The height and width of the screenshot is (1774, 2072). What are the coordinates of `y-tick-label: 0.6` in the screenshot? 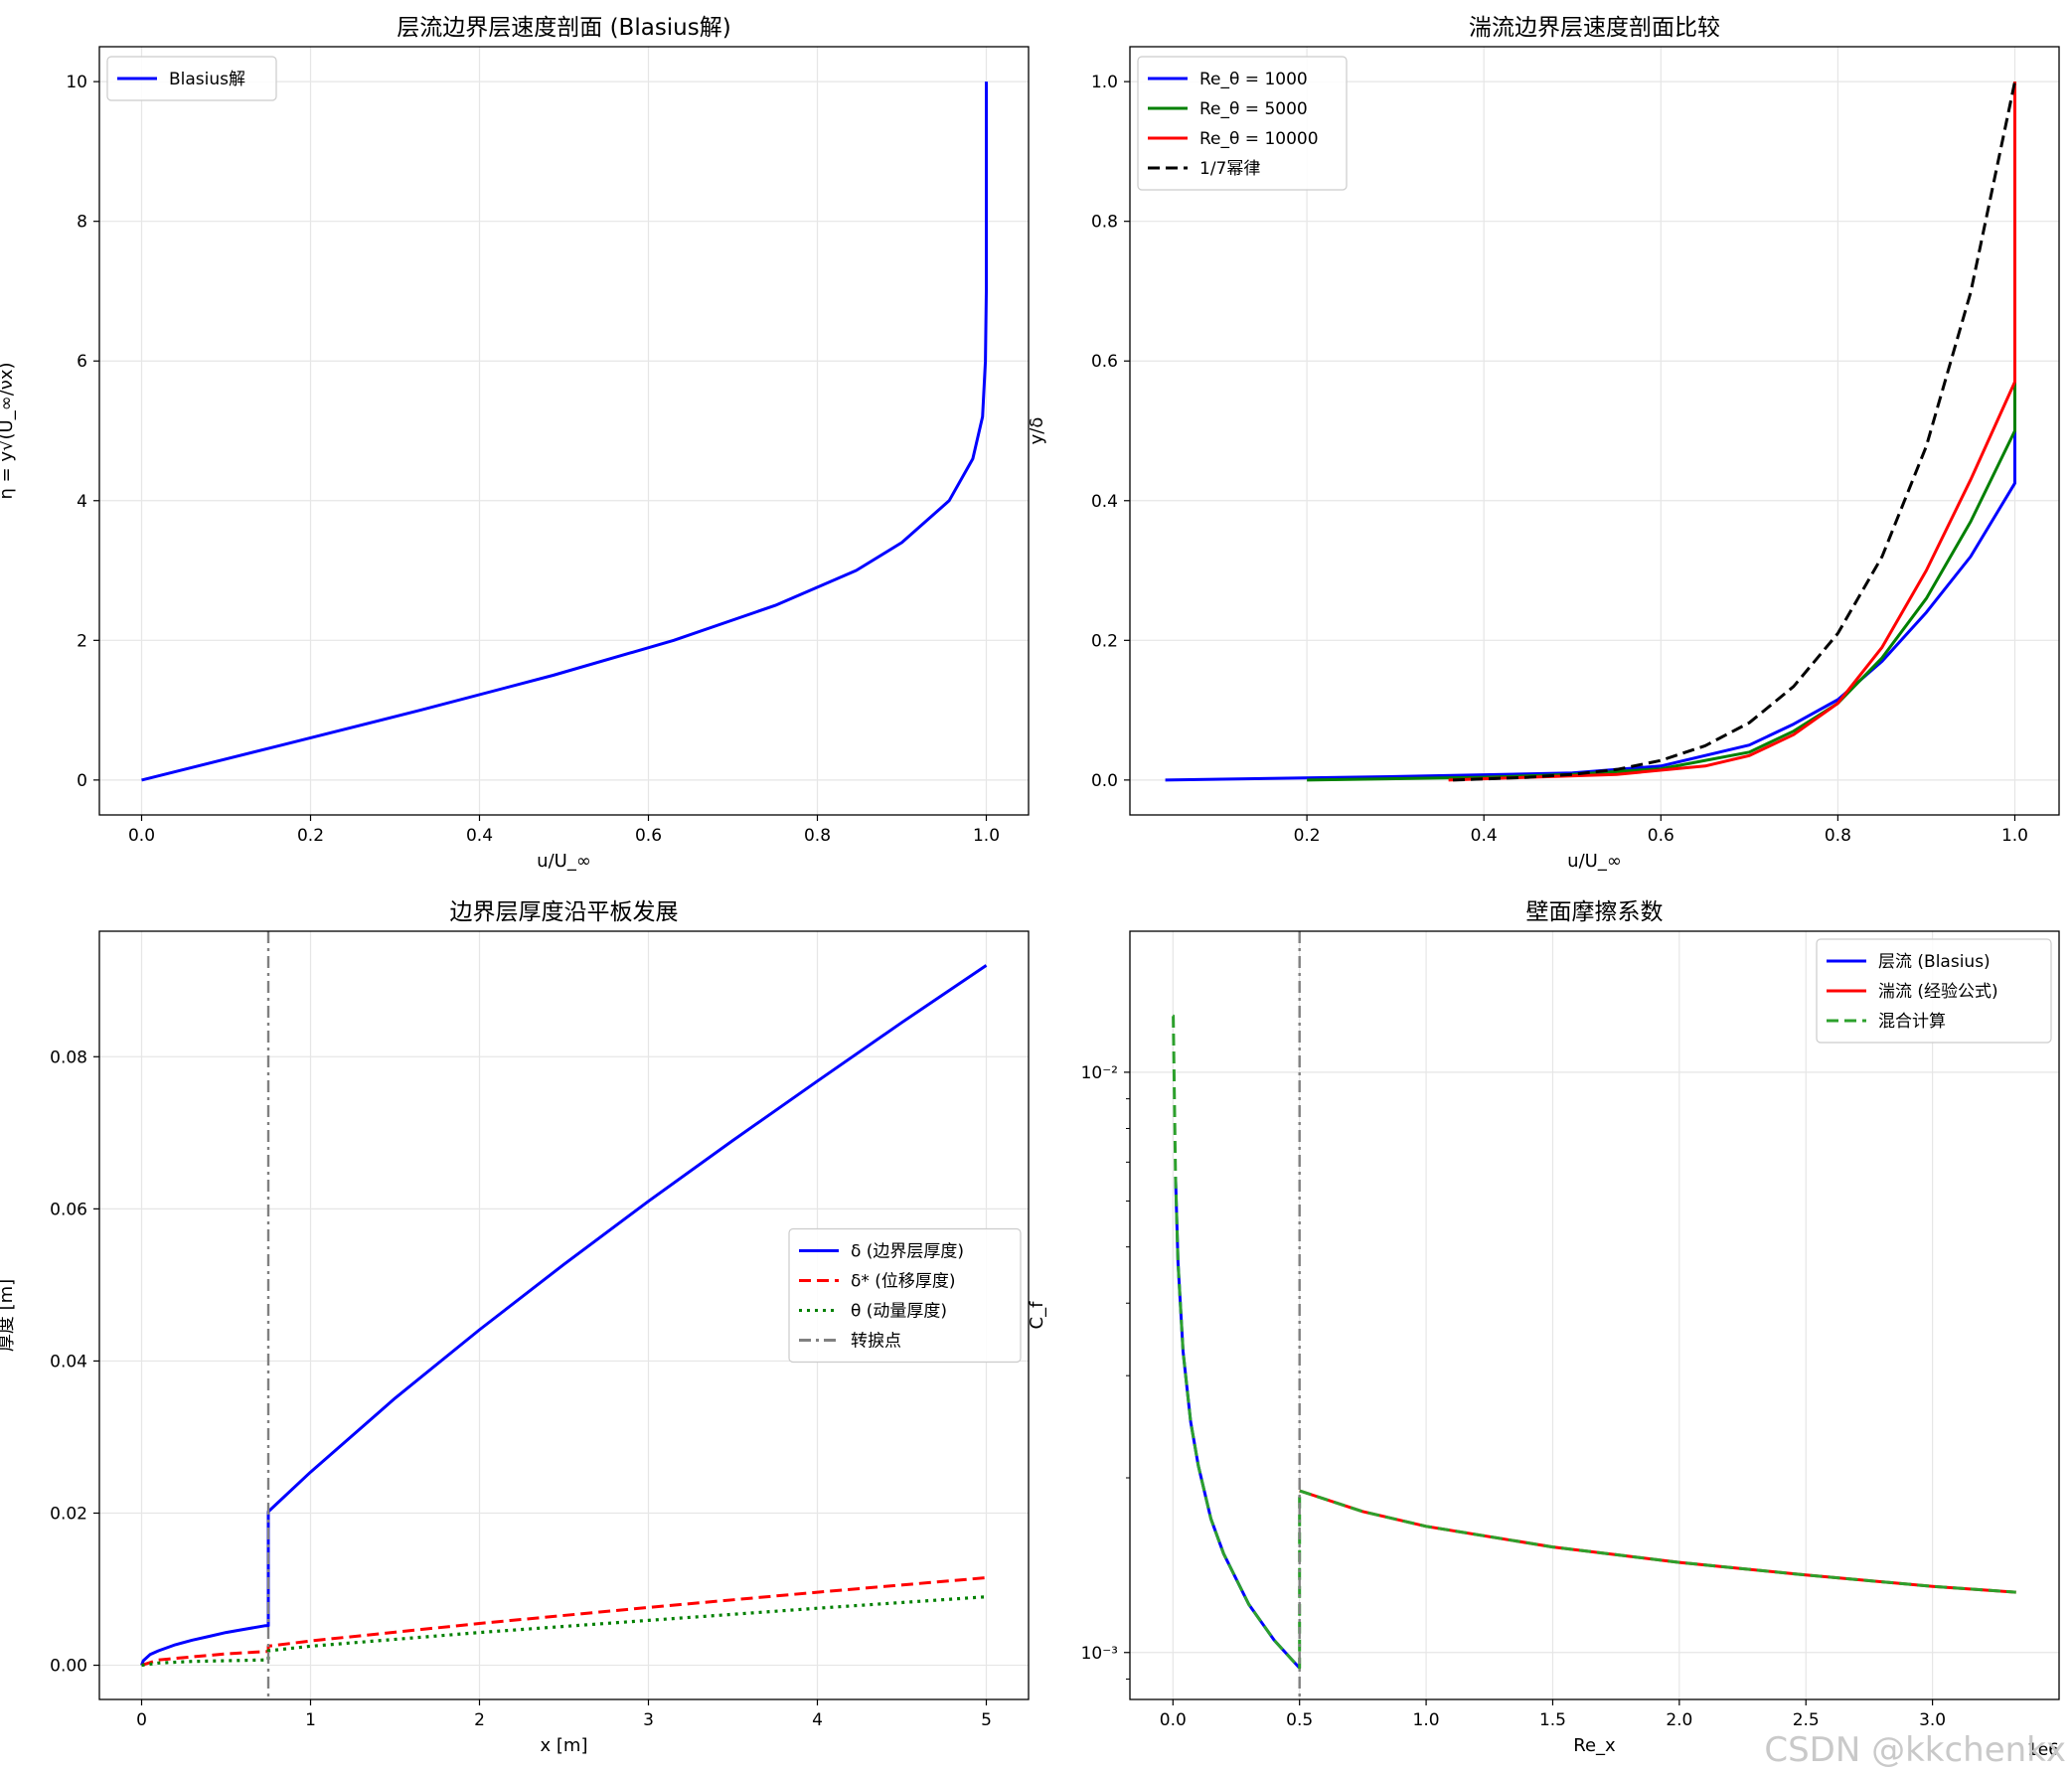 It's located at (1104, 362).